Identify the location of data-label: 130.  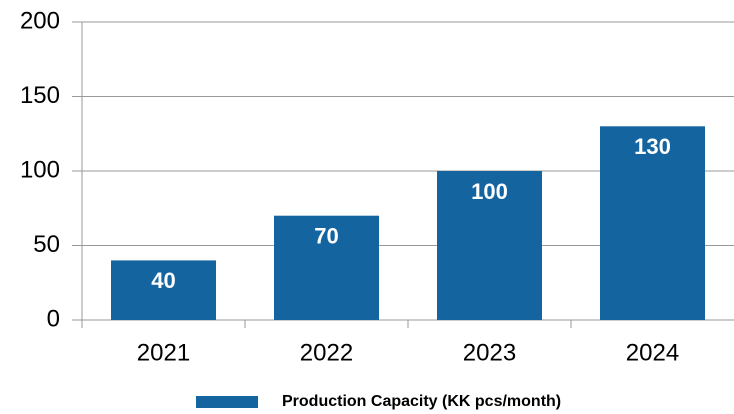
(652, 146).